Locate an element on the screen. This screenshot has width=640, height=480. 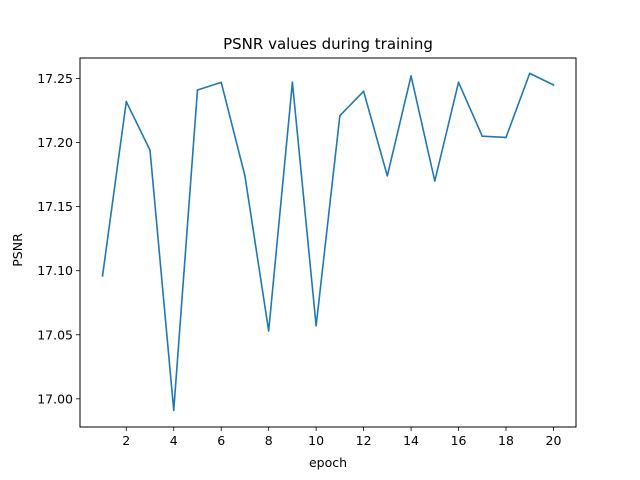
y-tick-label: 17.15 is located at coordinates (55, 206).